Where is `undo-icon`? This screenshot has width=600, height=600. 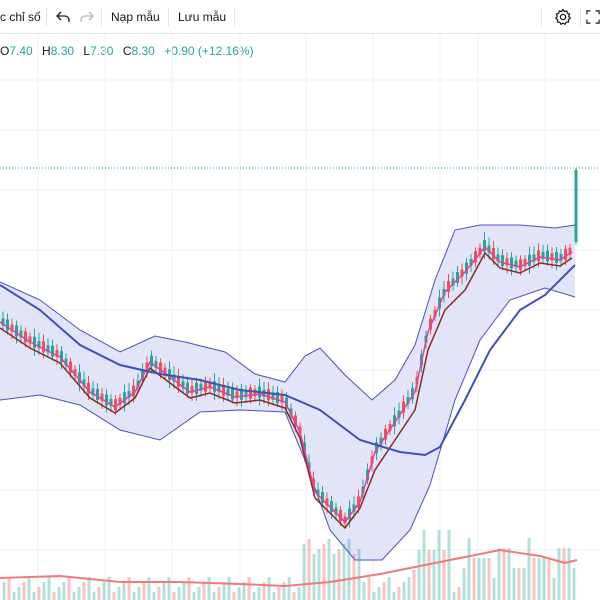 undo-icon is located at coordinates (63, 17).